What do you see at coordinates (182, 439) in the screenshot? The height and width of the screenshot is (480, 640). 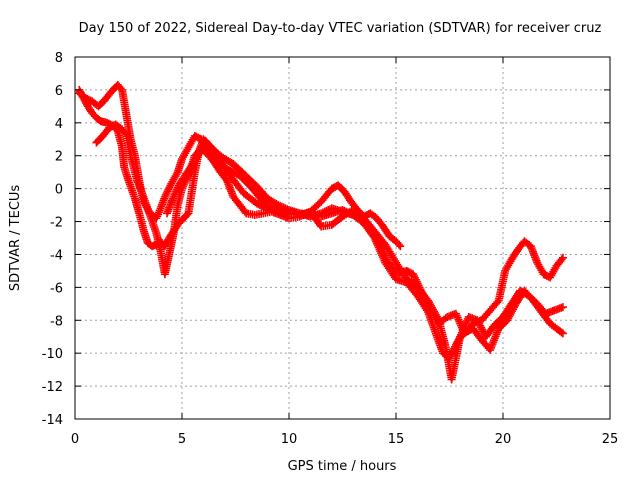 I see `x-tick-label: 5` at bounding box center [182, 439].